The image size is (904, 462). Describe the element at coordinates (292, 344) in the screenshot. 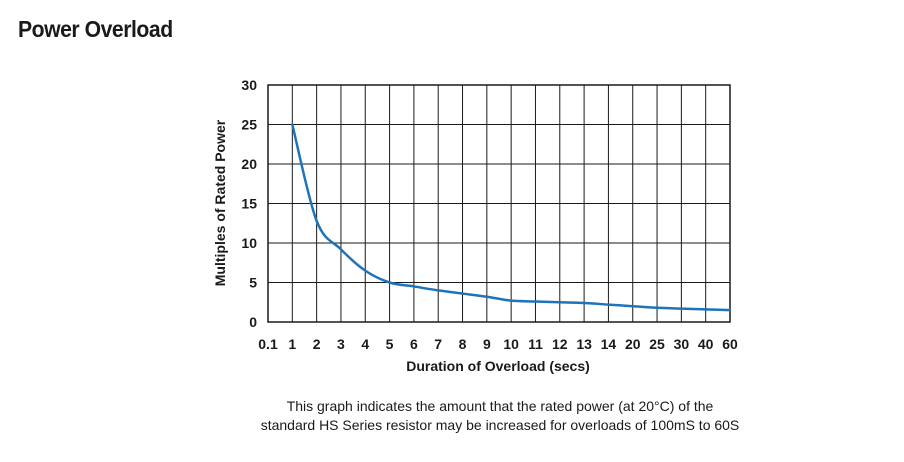

I see `x-tick-label: 1` at that location.